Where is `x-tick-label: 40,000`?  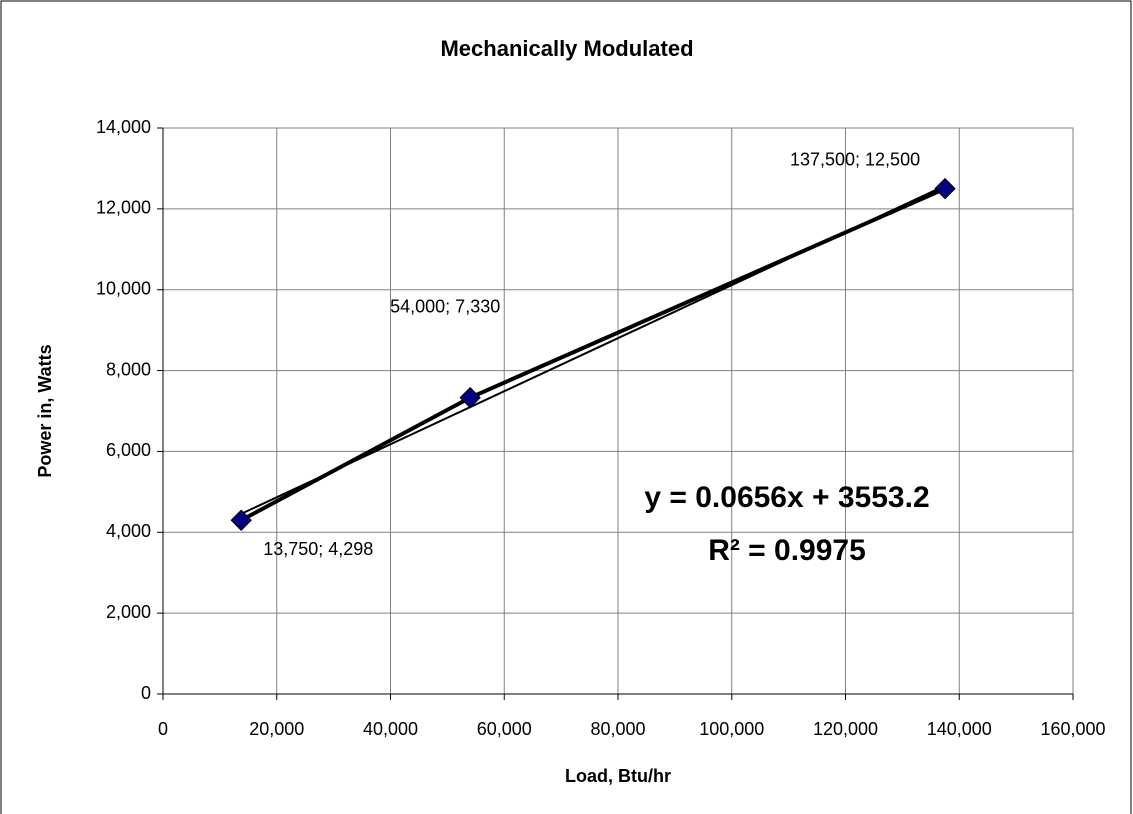 x-tick-label: 40,000 is located at coordinates (390, 729).